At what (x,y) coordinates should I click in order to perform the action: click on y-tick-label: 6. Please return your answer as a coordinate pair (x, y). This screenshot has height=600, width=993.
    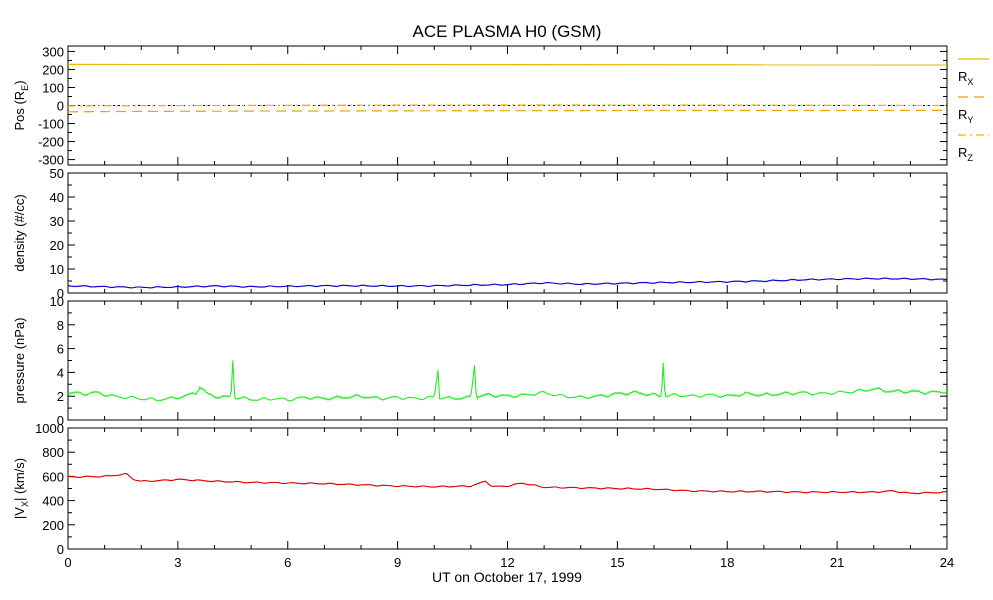
    Looking at the image, I should click on (60, 349).